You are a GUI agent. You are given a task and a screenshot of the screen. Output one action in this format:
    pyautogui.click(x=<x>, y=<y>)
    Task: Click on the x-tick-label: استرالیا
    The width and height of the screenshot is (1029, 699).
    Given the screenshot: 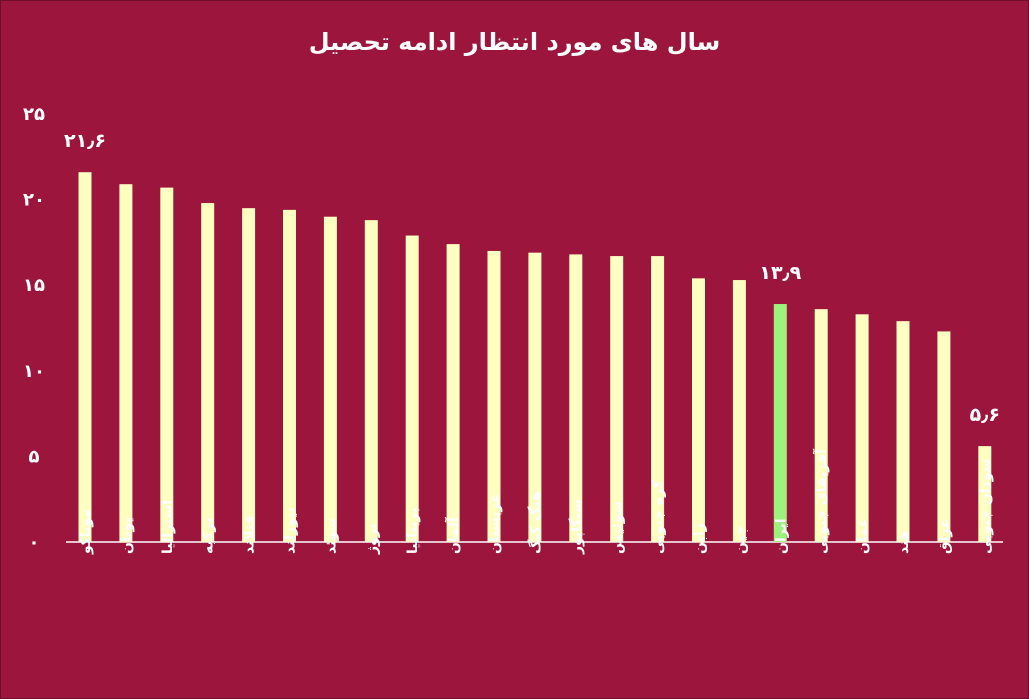 What is the action you would take?
    pyautogui.click(x=168, y=527)
    